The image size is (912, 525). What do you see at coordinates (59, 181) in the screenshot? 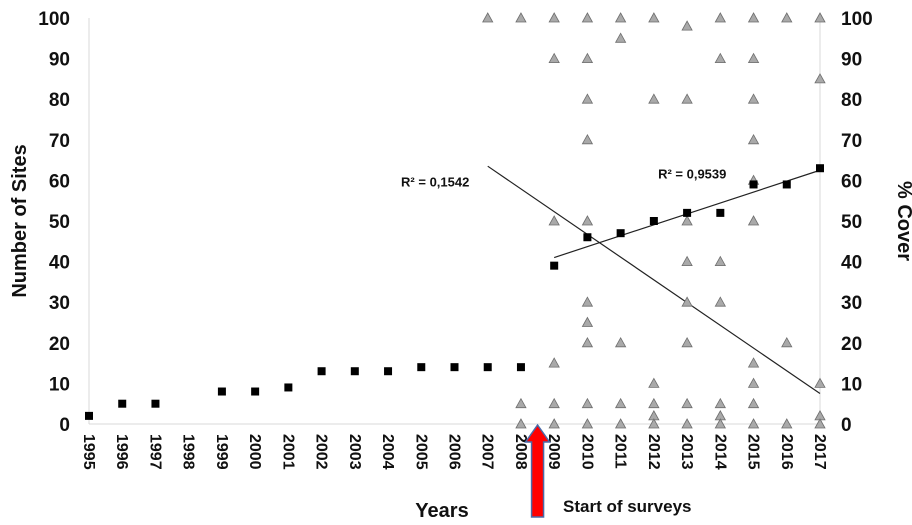
I see `y-tick-label-left: 60` at bounding box center [59, 181].